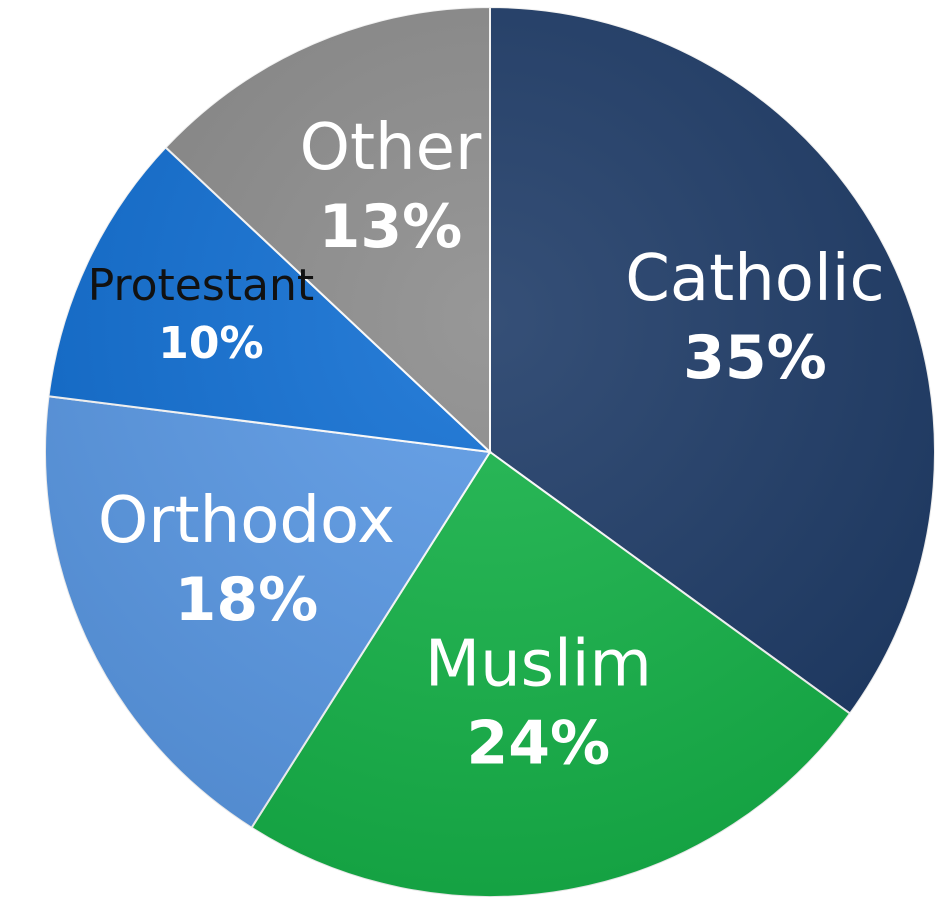 This screenshot has height=898, width=942. What do you see at coordinates (538, 665) in the screenshot?
I see `slice-label-muslim: Muslim` at bounding box center [538, 665].